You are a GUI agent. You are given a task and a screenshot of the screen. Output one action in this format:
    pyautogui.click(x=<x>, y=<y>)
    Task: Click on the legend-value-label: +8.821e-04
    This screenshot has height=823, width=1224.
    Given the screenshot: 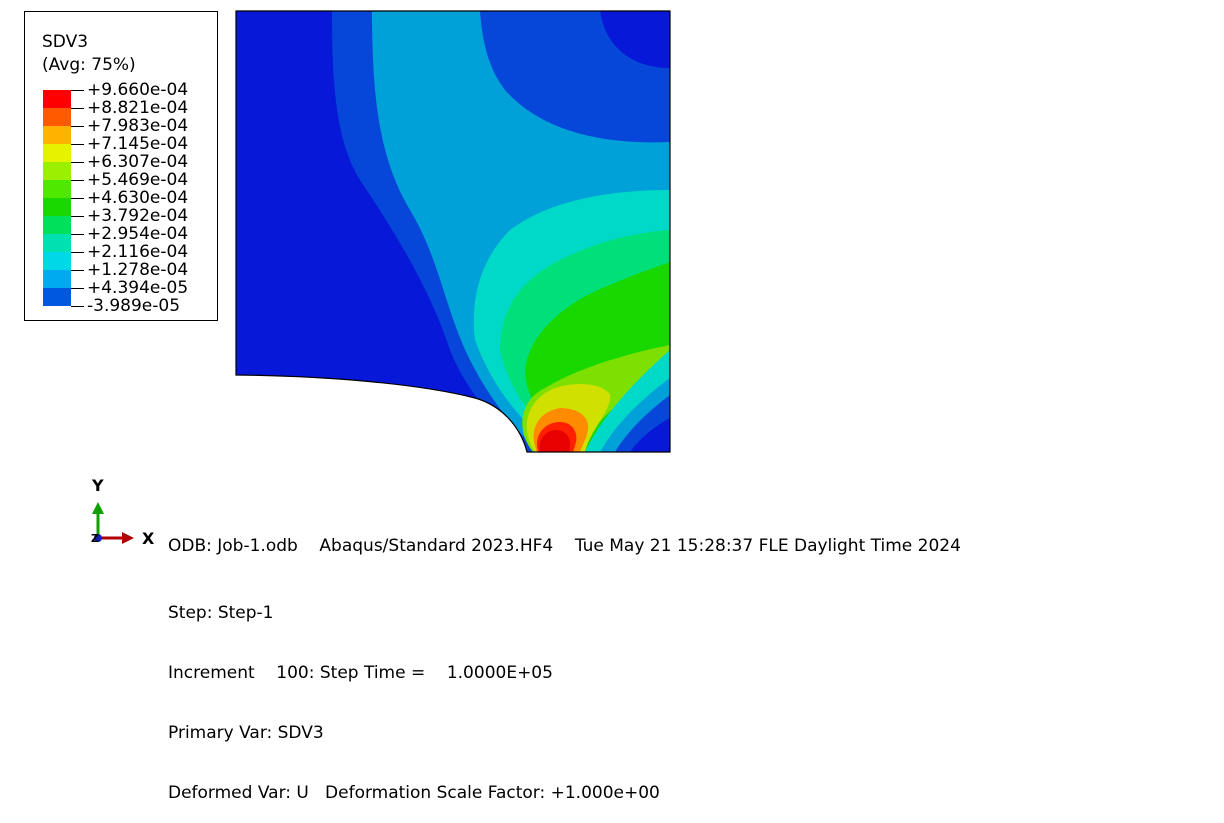 What is the action you would take?
    pyautogui.click(x=138, y=108)
    